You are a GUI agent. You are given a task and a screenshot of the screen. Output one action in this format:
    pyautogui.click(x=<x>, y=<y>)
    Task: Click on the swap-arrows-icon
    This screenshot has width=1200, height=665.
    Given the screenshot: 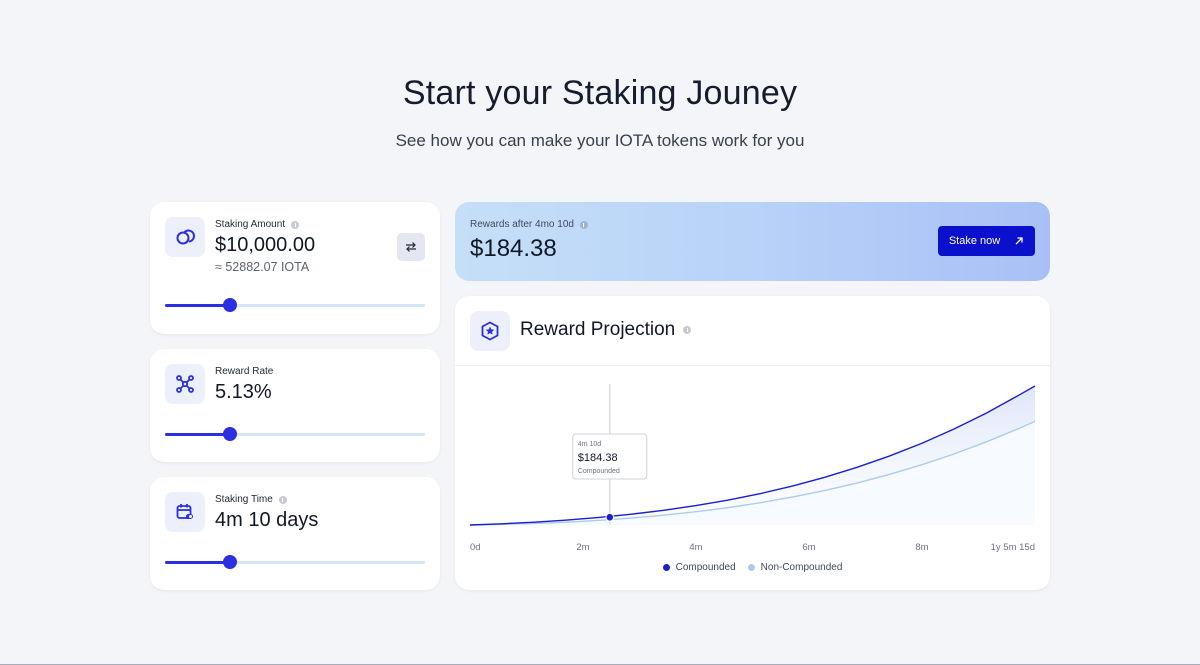 What is the action you would take?
    pyautogui.click(x=411, y=247)
    